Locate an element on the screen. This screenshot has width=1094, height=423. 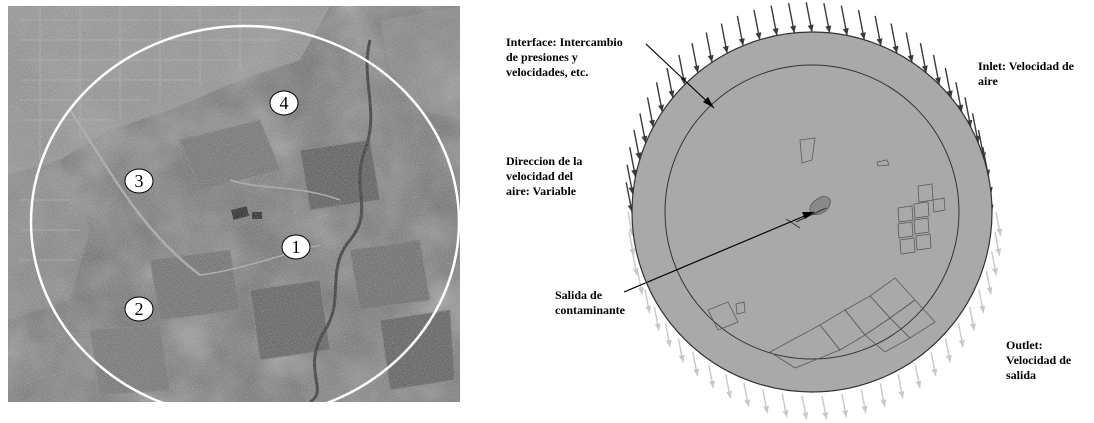
interface-leader is located at coordinates (680, 76).